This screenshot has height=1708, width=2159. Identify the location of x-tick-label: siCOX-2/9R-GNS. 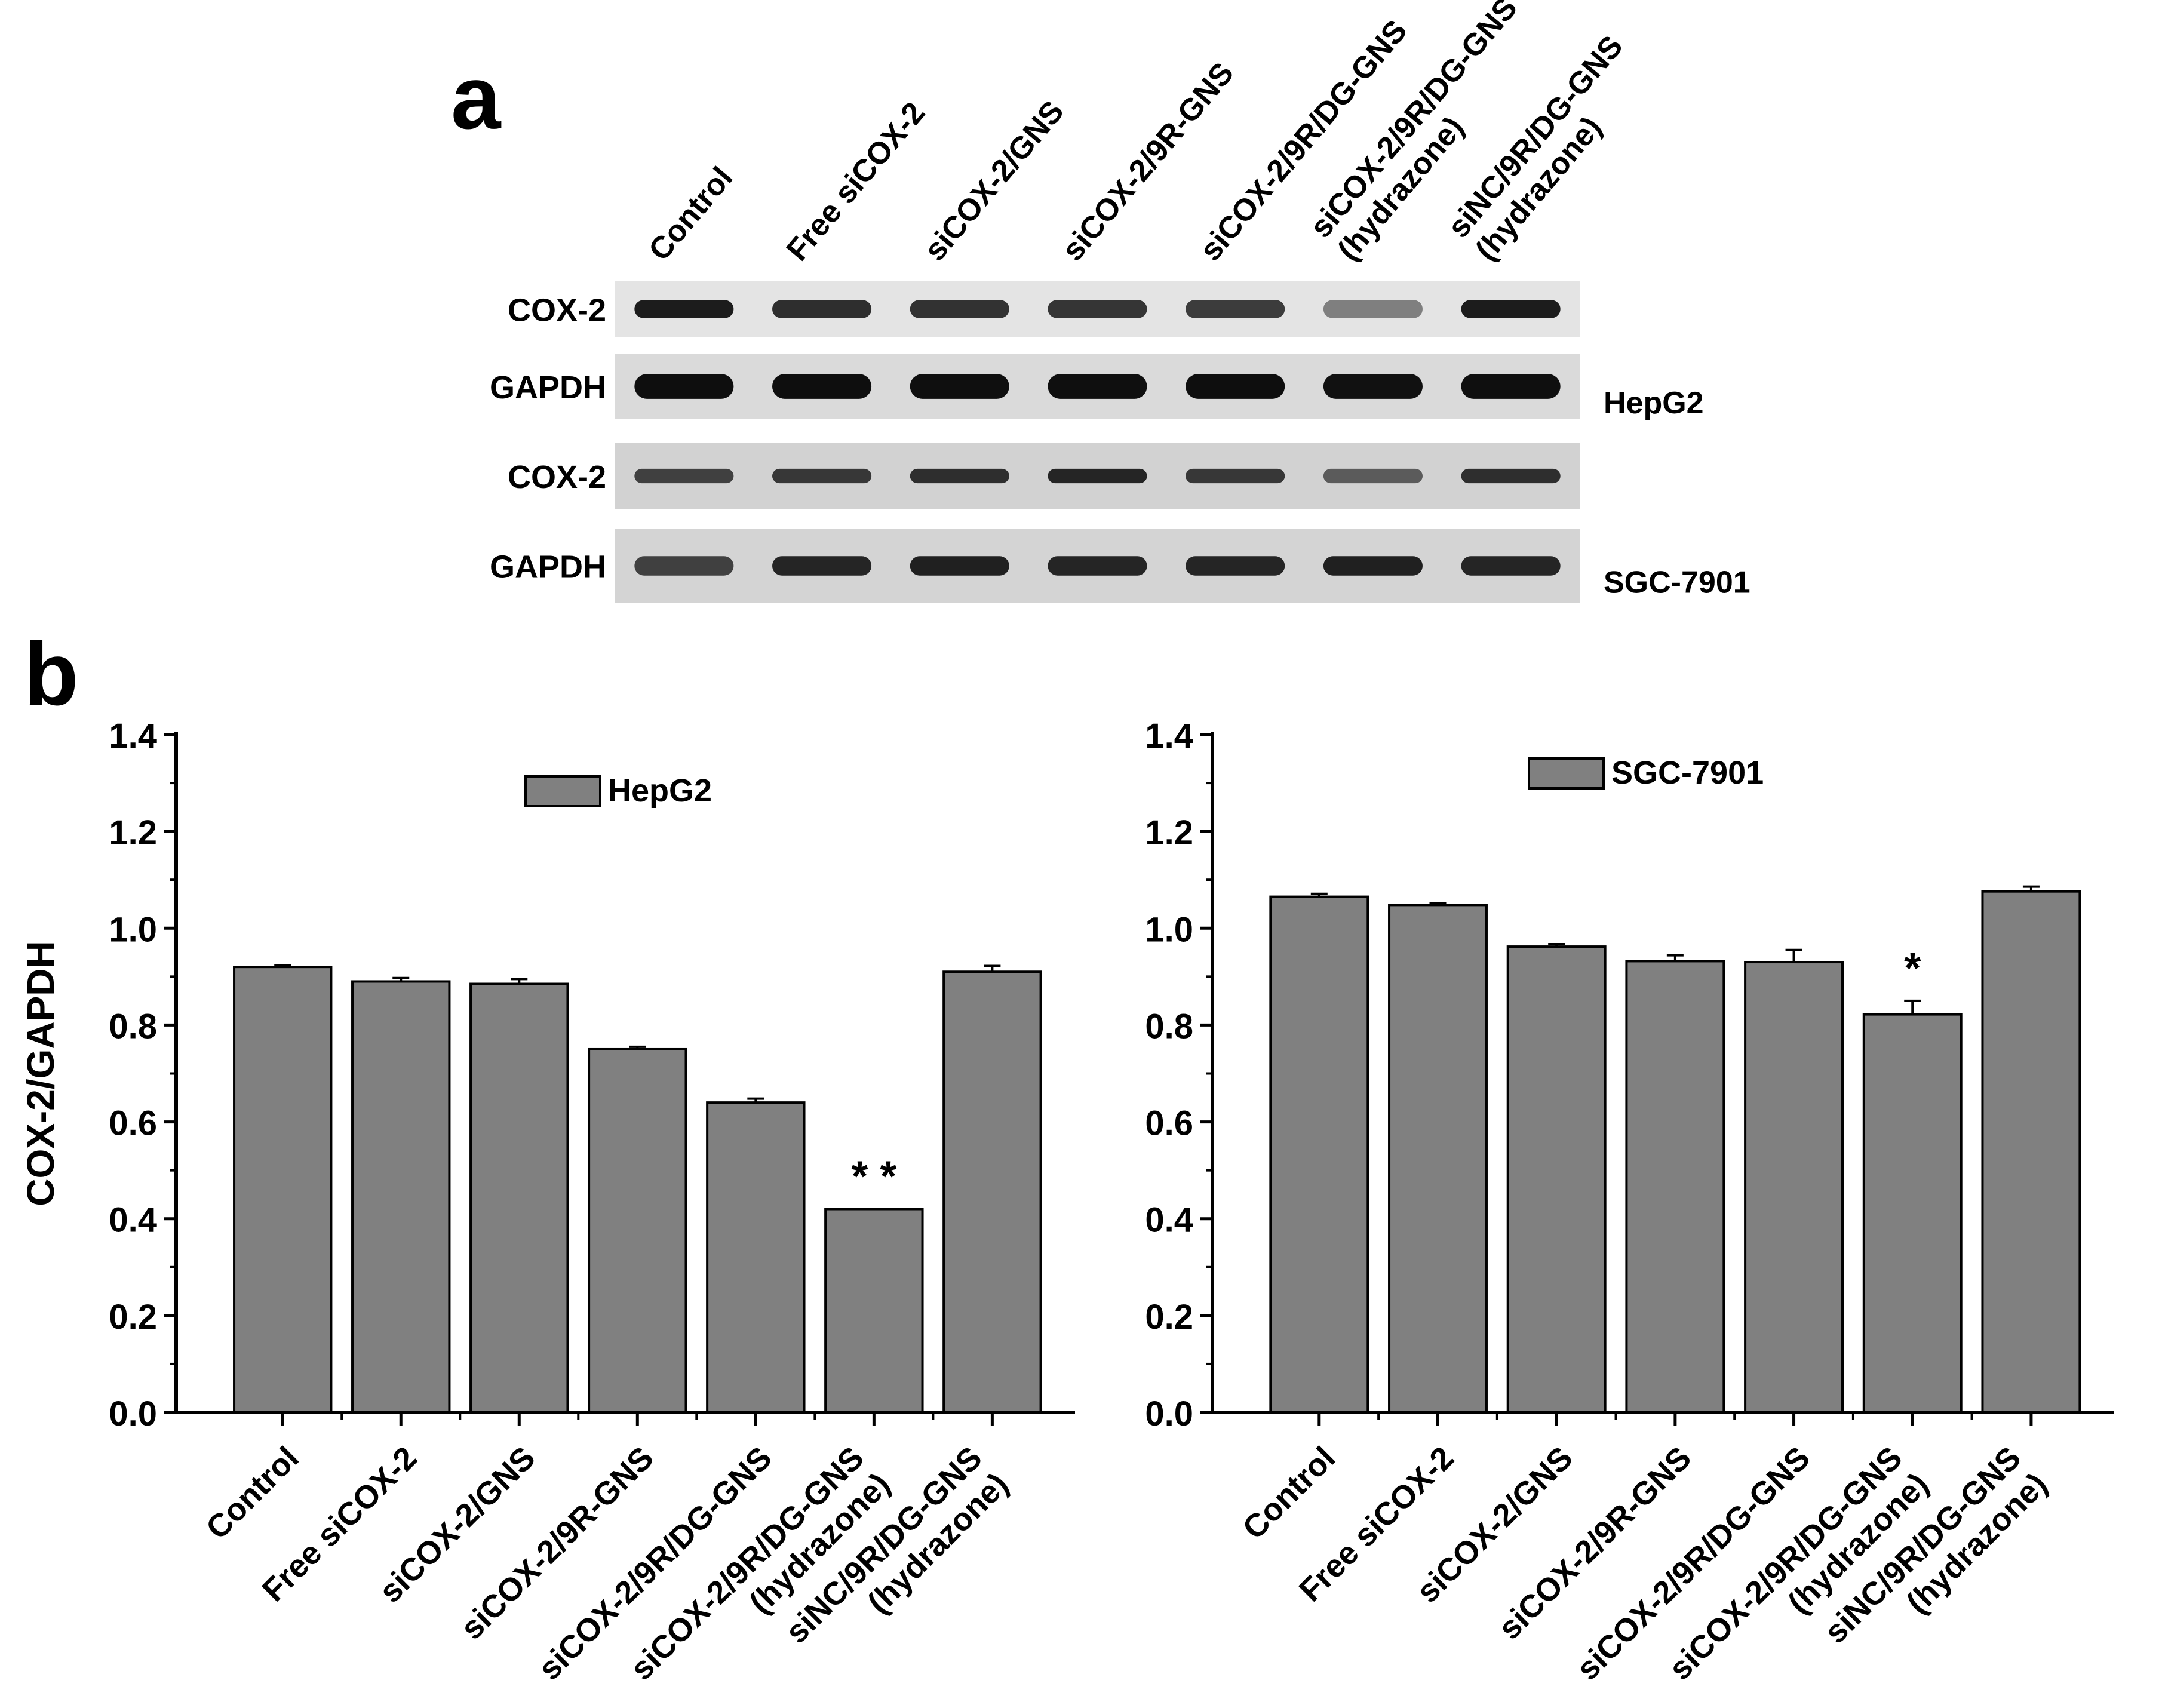
(557, 1543).